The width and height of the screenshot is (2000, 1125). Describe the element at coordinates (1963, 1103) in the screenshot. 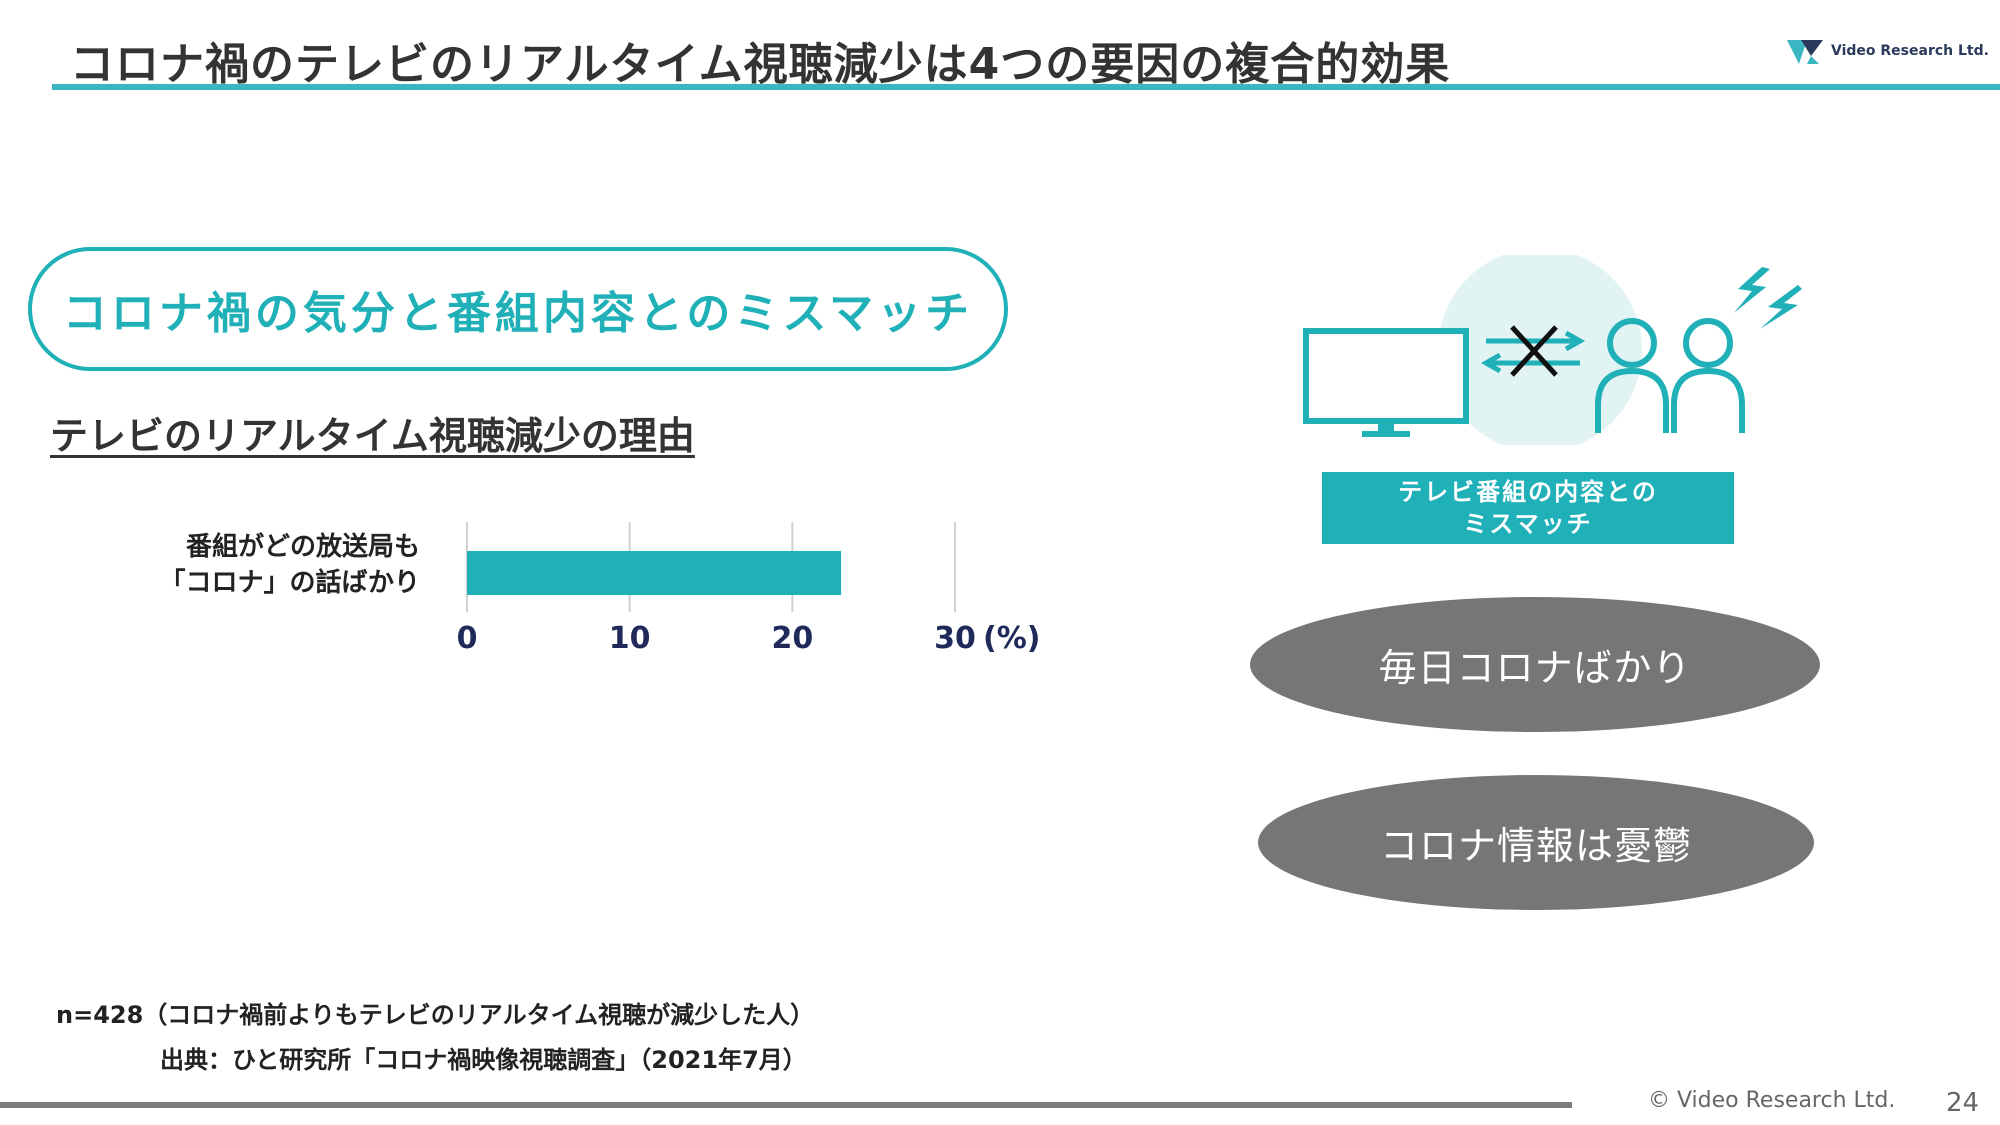

I see `page-number: 24` at that location.